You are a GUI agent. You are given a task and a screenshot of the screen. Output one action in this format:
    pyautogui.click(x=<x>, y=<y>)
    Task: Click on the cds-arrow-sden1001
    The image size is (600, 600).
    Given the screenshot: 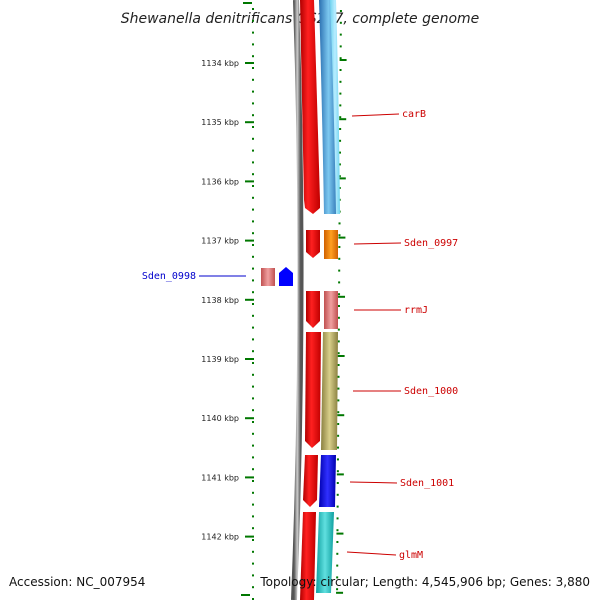 What is the action you would take?
    pyautogui.click(x=310, y=481)
    